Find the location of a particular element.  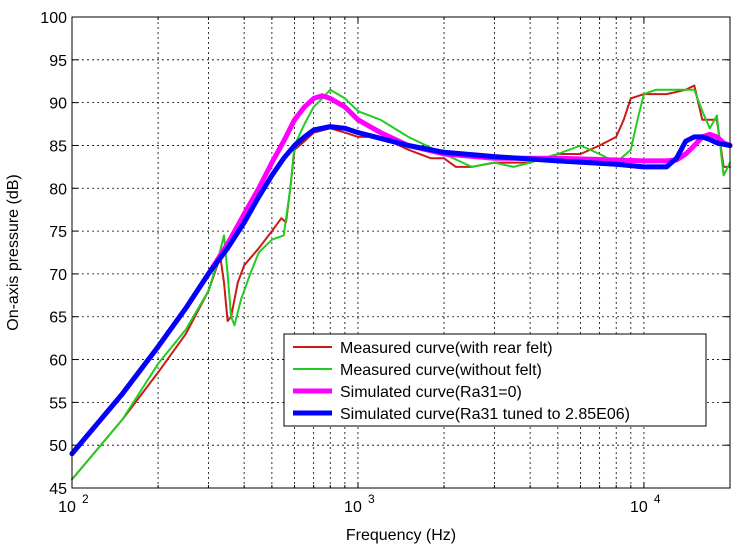

x-tick-label-exponent: 2 is located at coordinates (85, 499).